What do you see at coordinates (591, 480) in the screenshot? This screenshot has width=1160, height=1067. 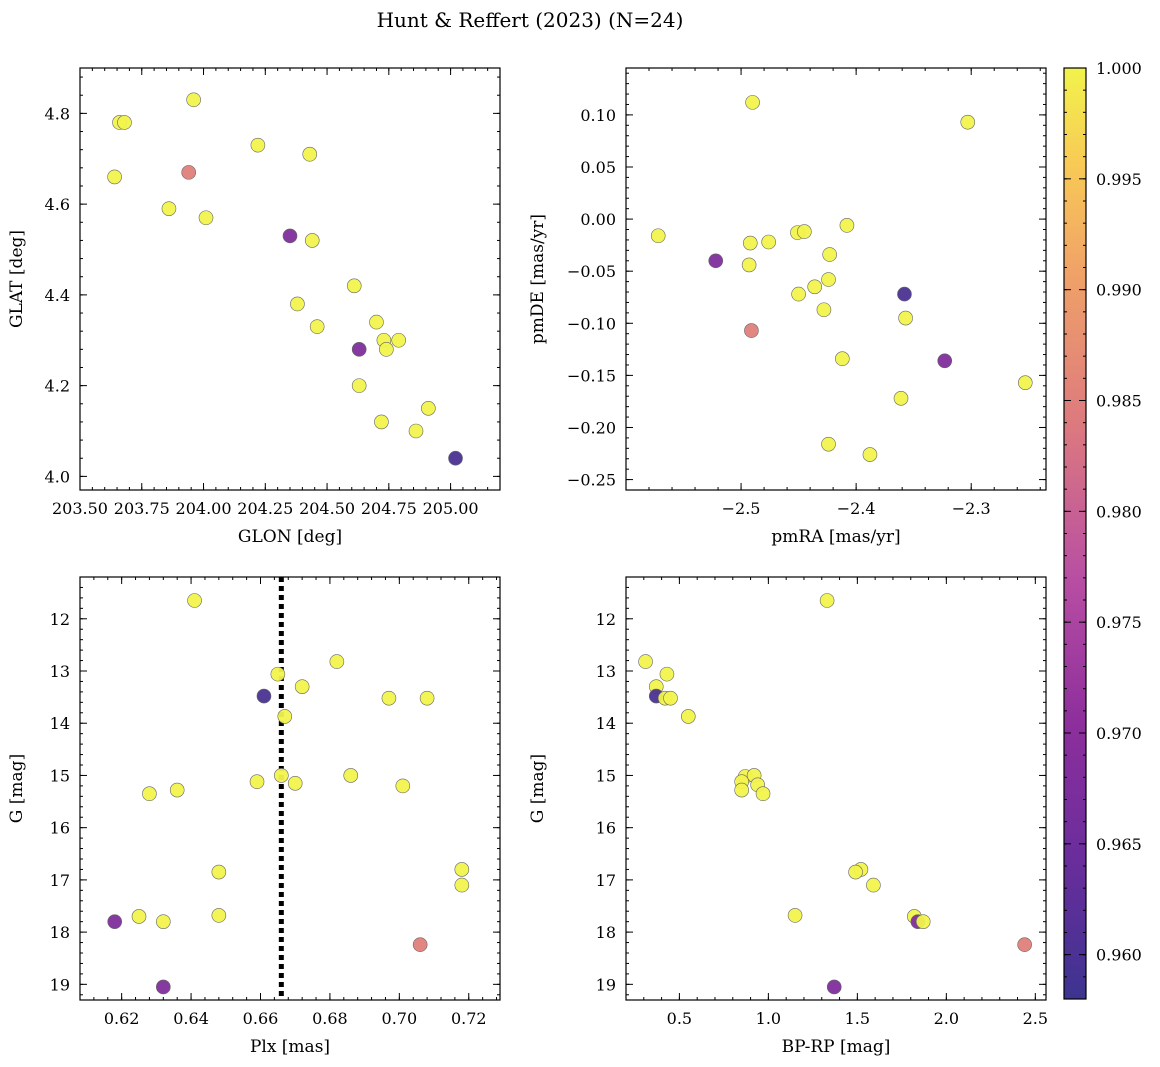 I see `y-tick-label: −0.25` at bounding box center [591, 480].